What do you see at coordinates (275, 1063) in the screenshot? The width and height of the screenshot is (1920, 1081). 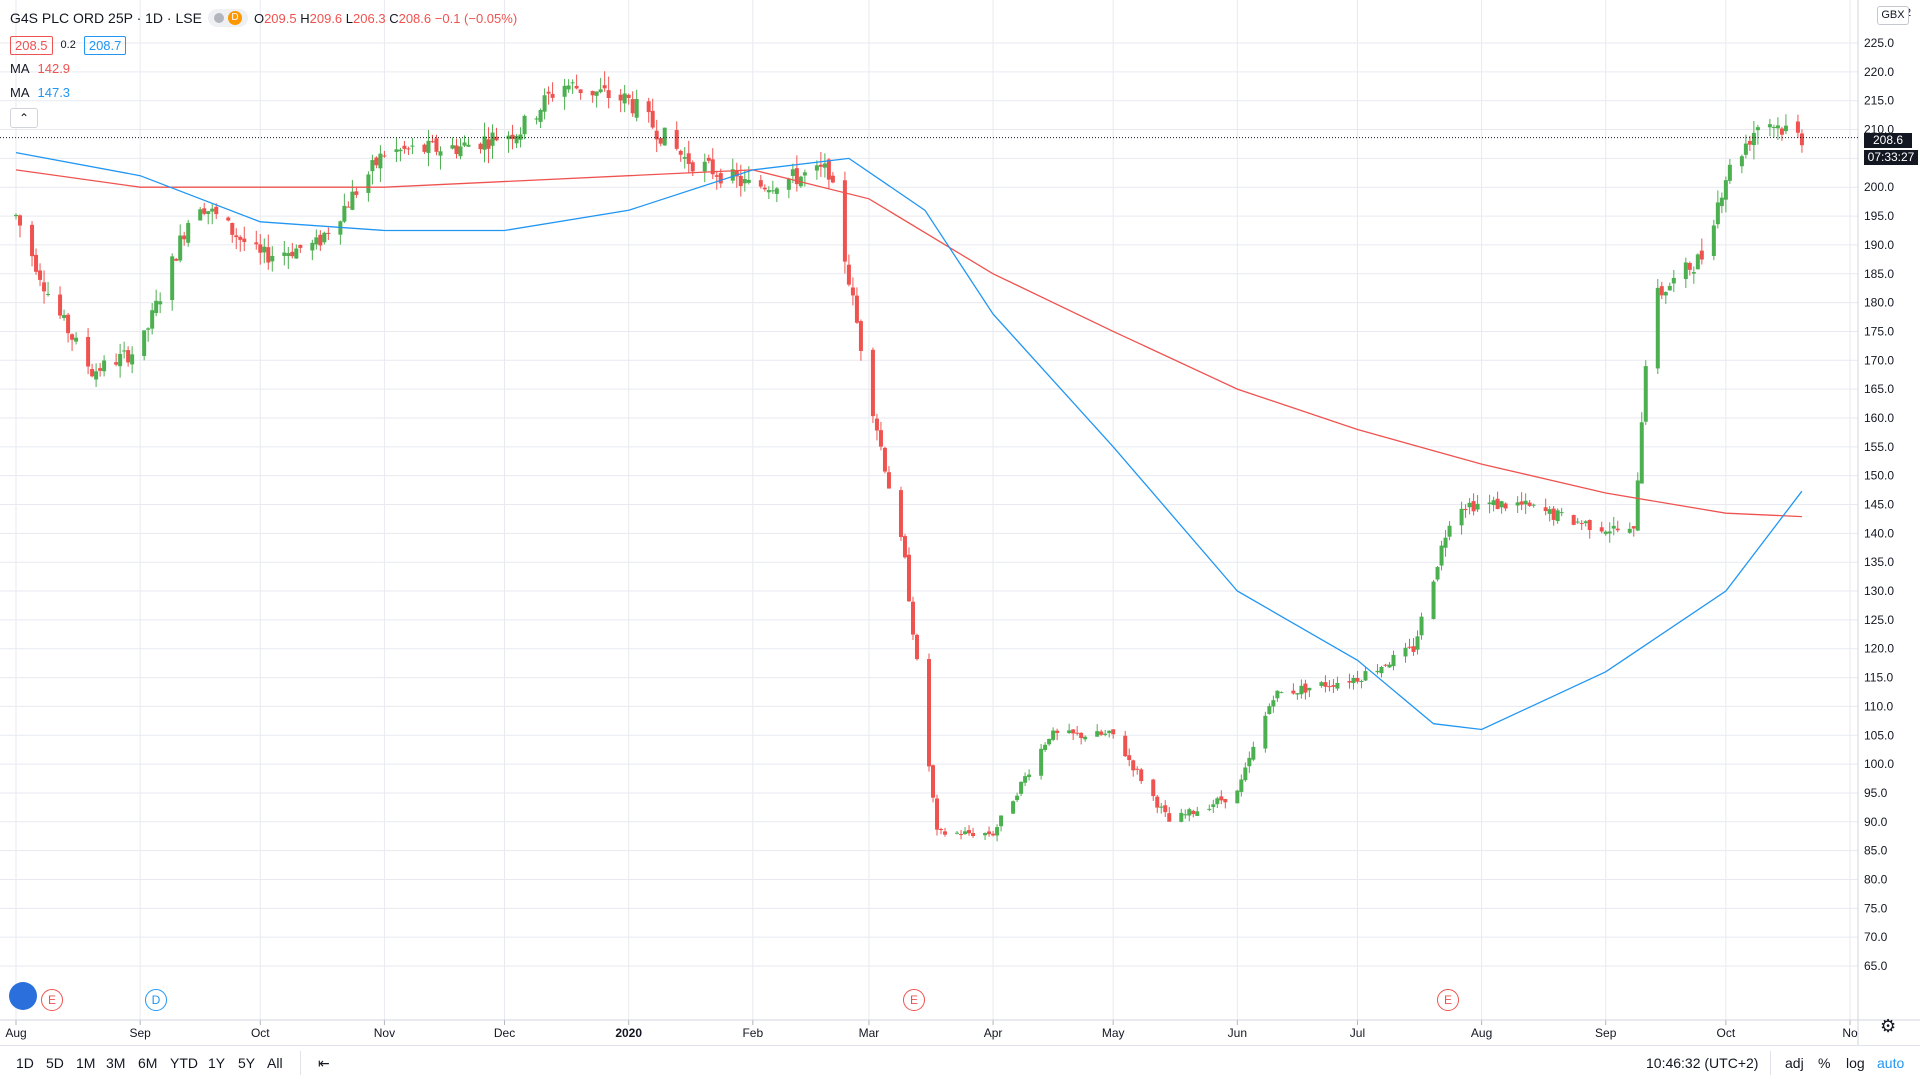 I see `range-all-button: All` at bounding box center [275, 1063].